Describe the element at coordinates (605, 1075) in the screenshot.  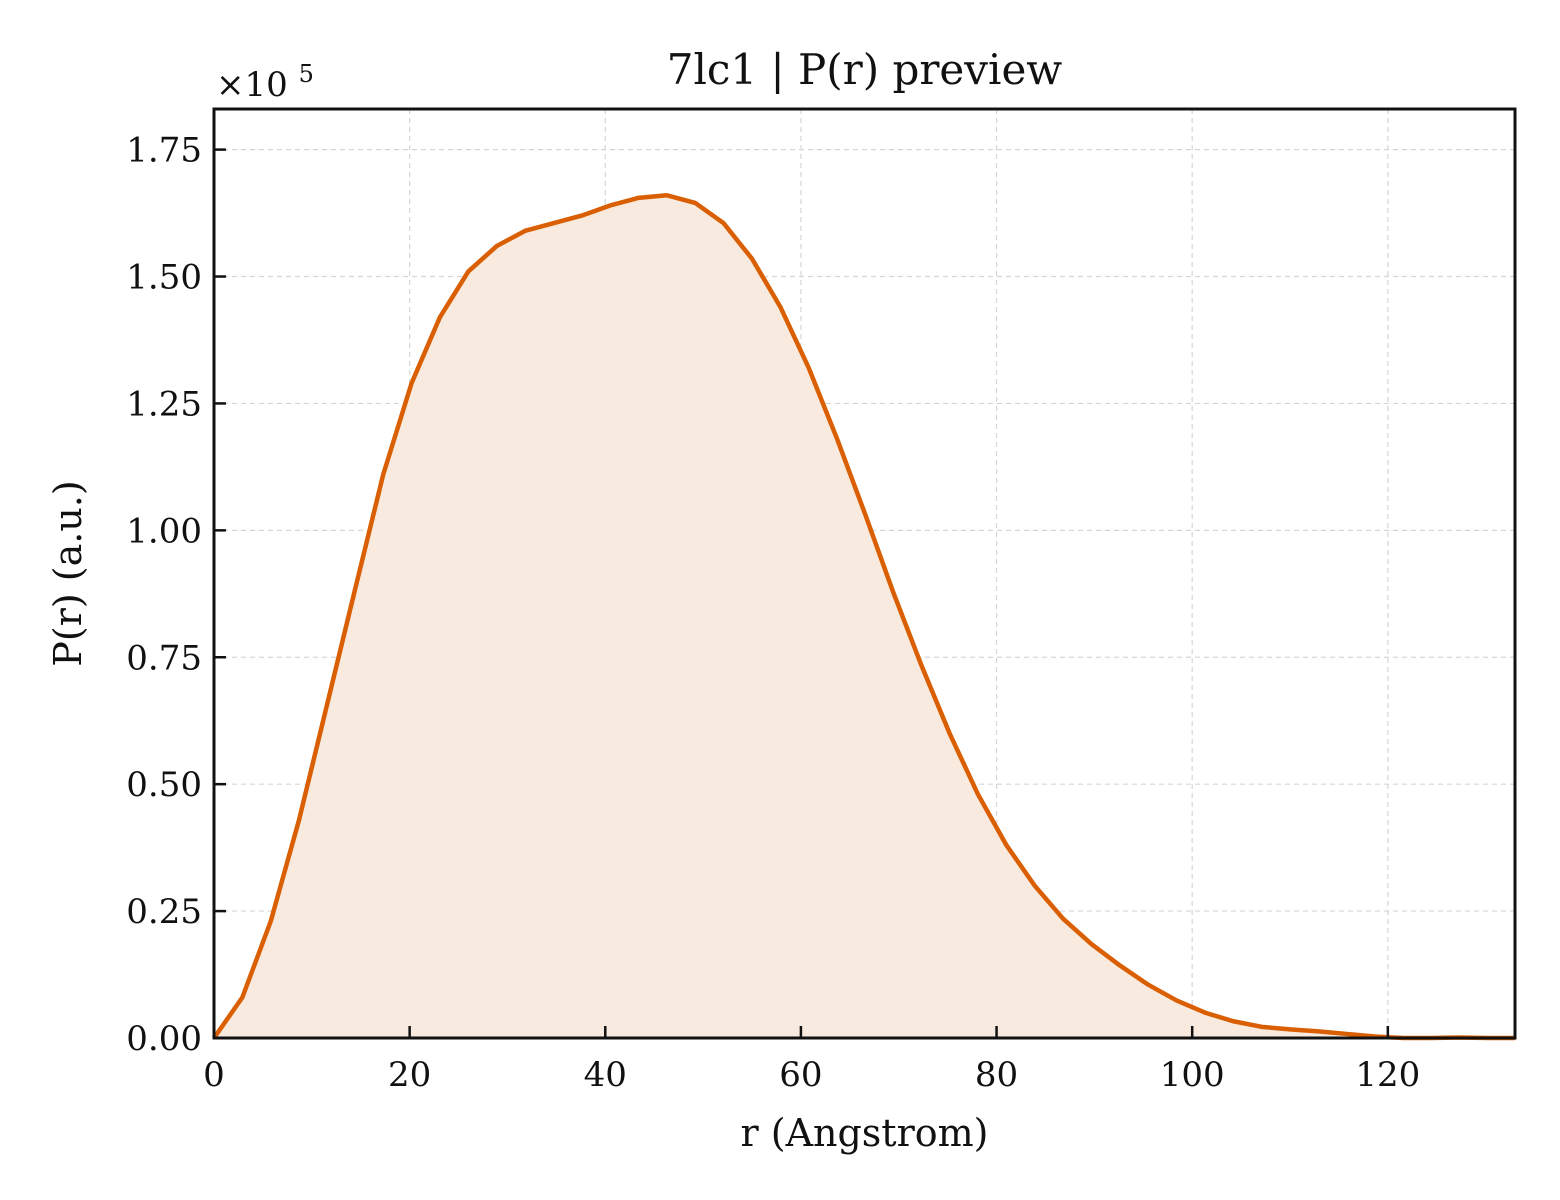
I see `x-tick-label: 40` at that location.